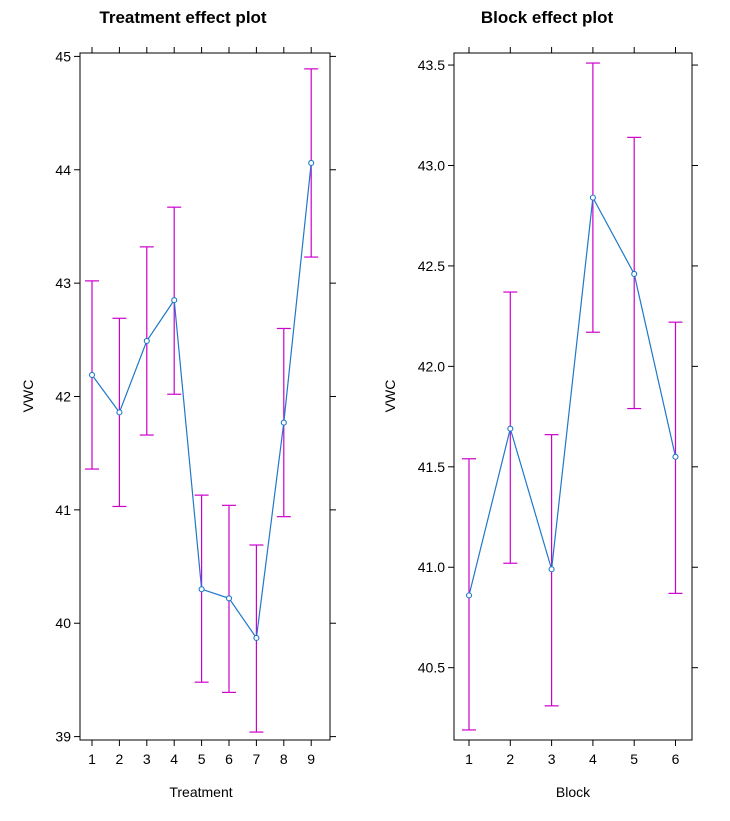 This screenshot has width=730, height=821. I want to click on block-effect-line, so click(572, 395).